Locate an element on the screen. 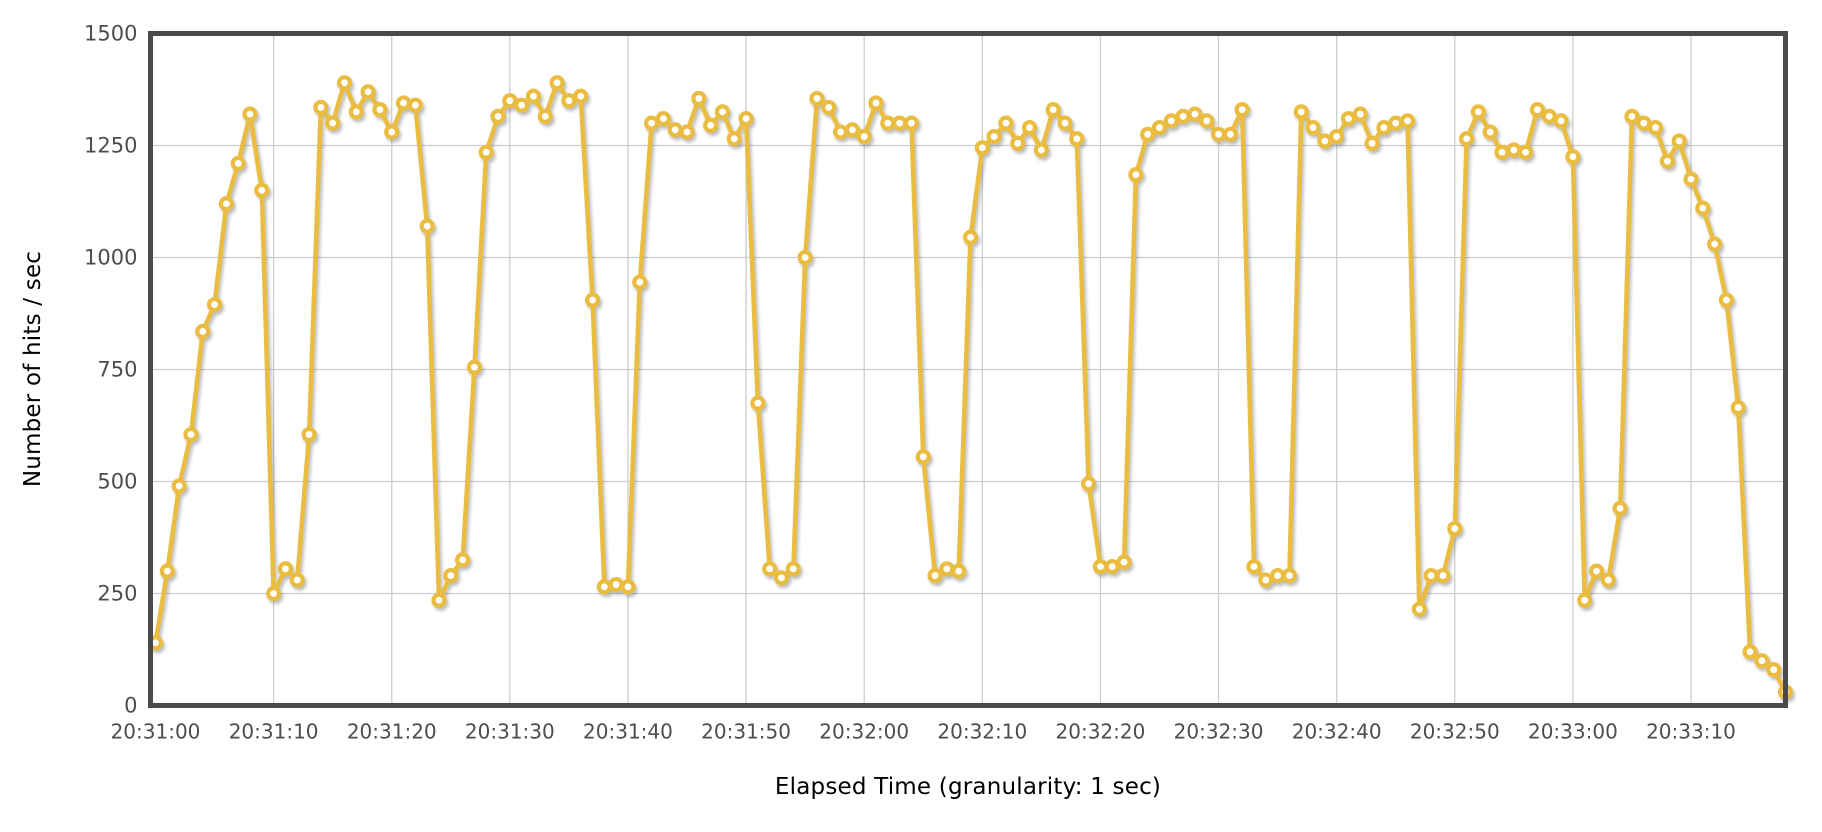 This screenshot has width=1822, height=832. x-tick-label: 20:31:20 is located at coordinates (392, 732).